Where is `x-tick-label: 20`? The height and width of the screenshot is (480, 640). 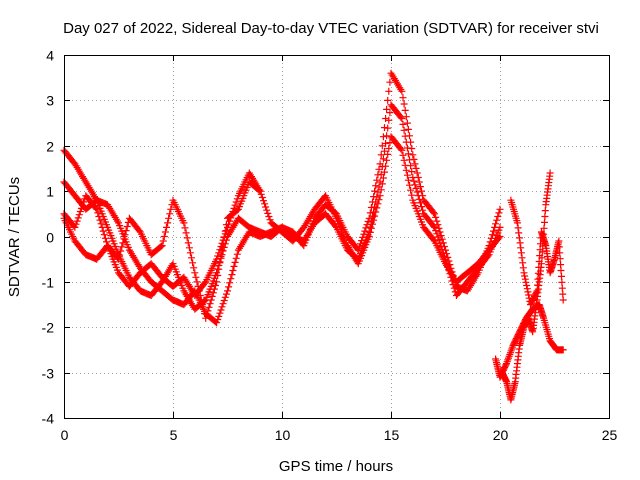 x-tick-label: 20 is located at coordinates (501, 435).